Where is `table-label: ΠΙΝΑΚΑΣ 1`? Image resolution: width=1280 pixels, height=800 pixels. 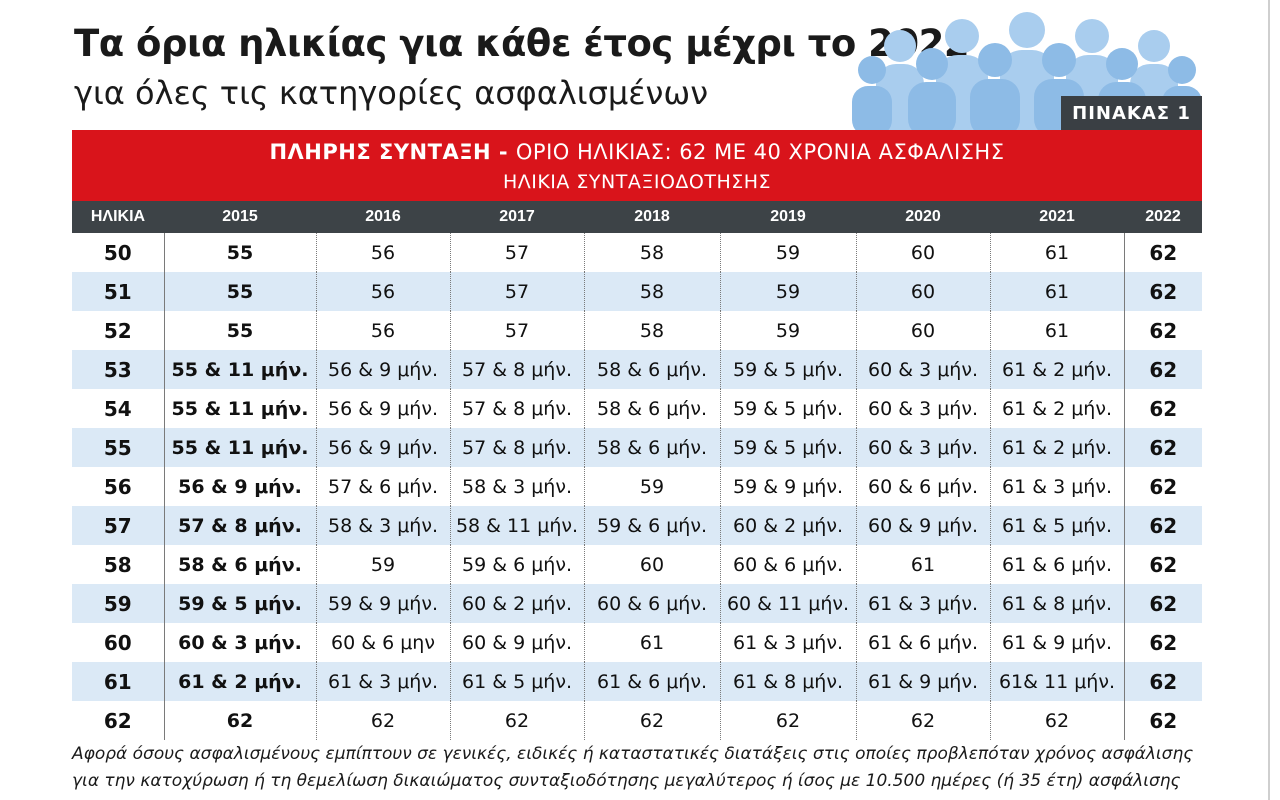
table-label: ΠΙΝΑΚΑΣ 1 is located at coordinates (1131, 113).